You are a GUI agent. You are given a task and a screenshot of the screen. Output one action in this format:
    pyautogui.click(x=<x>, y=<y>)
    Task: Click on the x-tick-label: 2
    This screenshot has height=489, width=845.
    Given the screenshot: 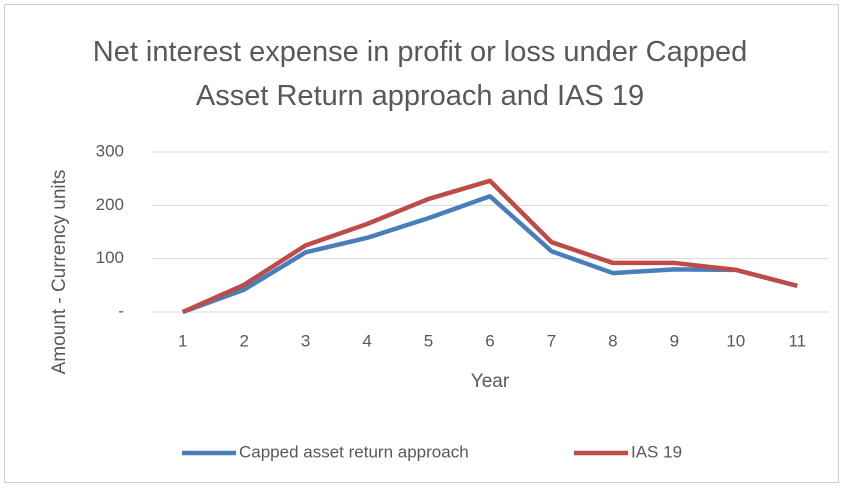 What is the action you would take?
    pyautogui.click(x=243, y=340)
    